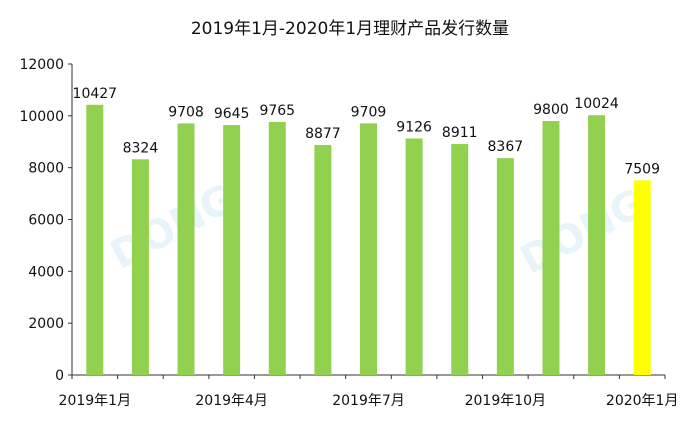 Image resolution: width=700 pixels, height=428 pixels. What do you see at coordinates (59, 376) in the screenshot?
I see `y-tick-label: 0` at bounding box center [59, 376].